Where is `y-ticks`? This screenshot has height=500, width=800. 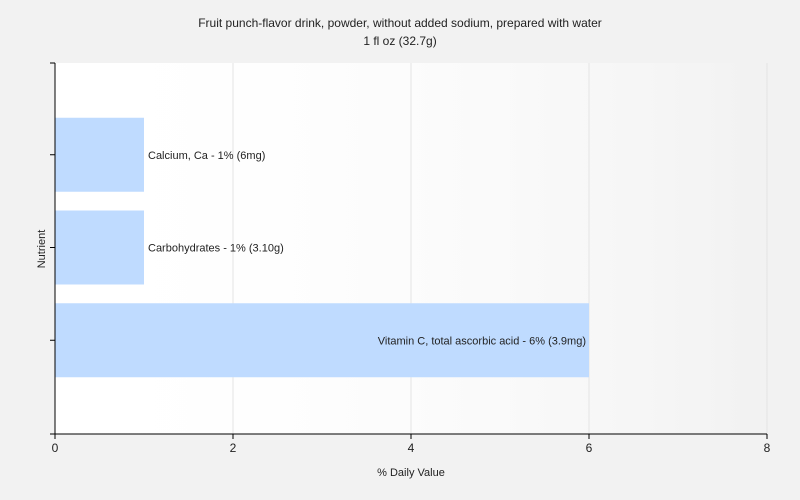
y-ticks is located at coordinates (52, 247).